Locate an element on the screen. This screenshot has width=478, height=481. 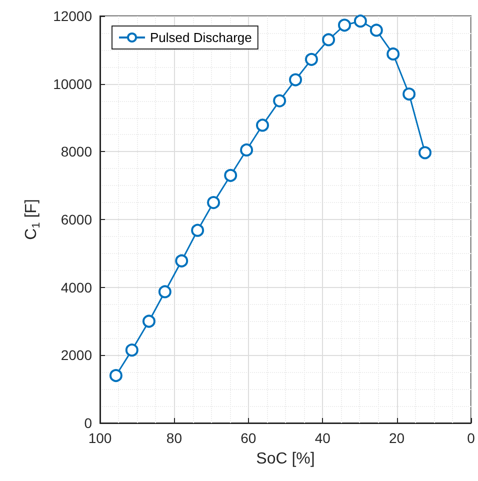
y-tick-label: 8000 is located at coordinates (76, 152).